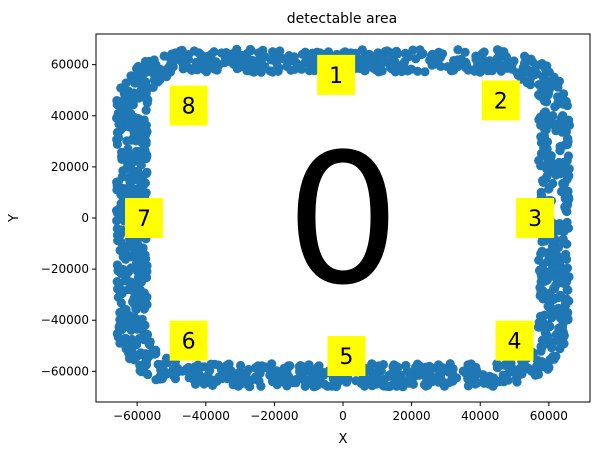 The image size is (600, 455). What do you see at coordinates (342, 19) in the screenshot?
I see `chart-title: detectable area` at bounding box center [342, 19].